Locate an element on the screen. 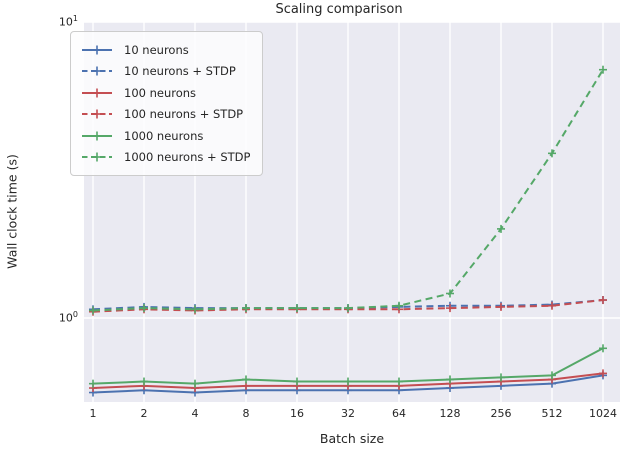 This screenshot has width=626, height=456. y-tick-label: 10¹ is located at coordinates (68, 21).